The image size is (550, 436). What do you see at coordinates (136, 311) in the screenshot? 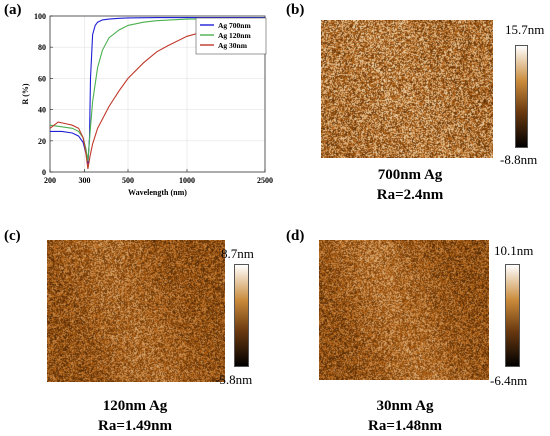
I see `afm-image-120nm` at bounding box center [136, 311].